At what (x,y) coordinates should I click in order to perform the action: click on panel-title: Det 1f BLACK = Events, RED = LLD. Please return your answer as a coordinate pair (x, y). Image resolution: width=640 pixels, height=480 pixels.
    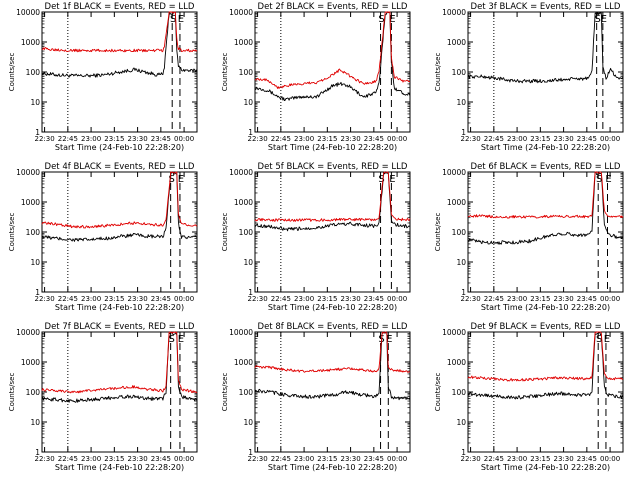
    Looking at the image, I should click on (120, 7).